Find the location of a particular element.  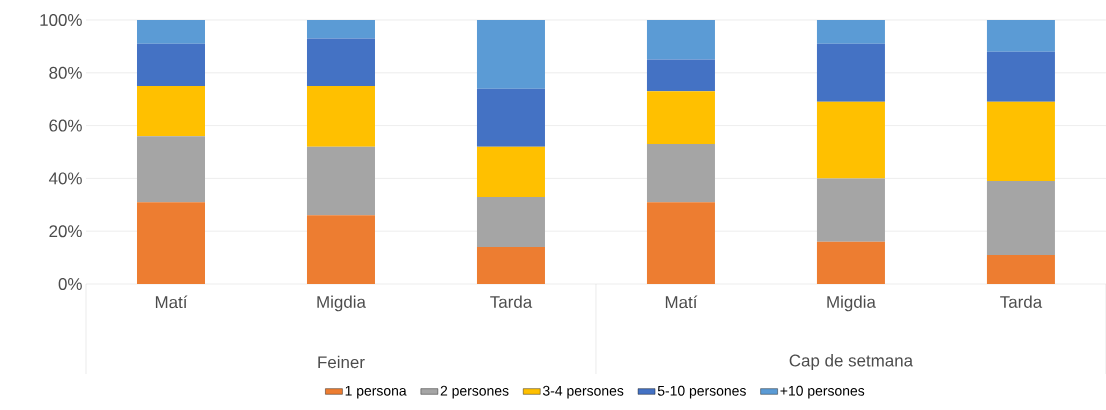

y-tick-label: 0% is located at coordinates (70, 284).